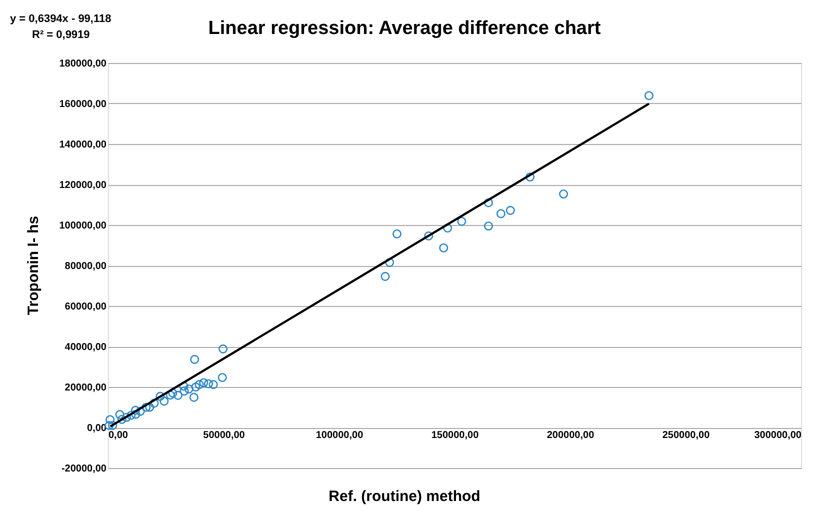 This screenshot has width=831, height=528. Describe the element at coordinates (33, 266) in the screenshot. I see `y-axis-title: Troponin I- hs` at that location.